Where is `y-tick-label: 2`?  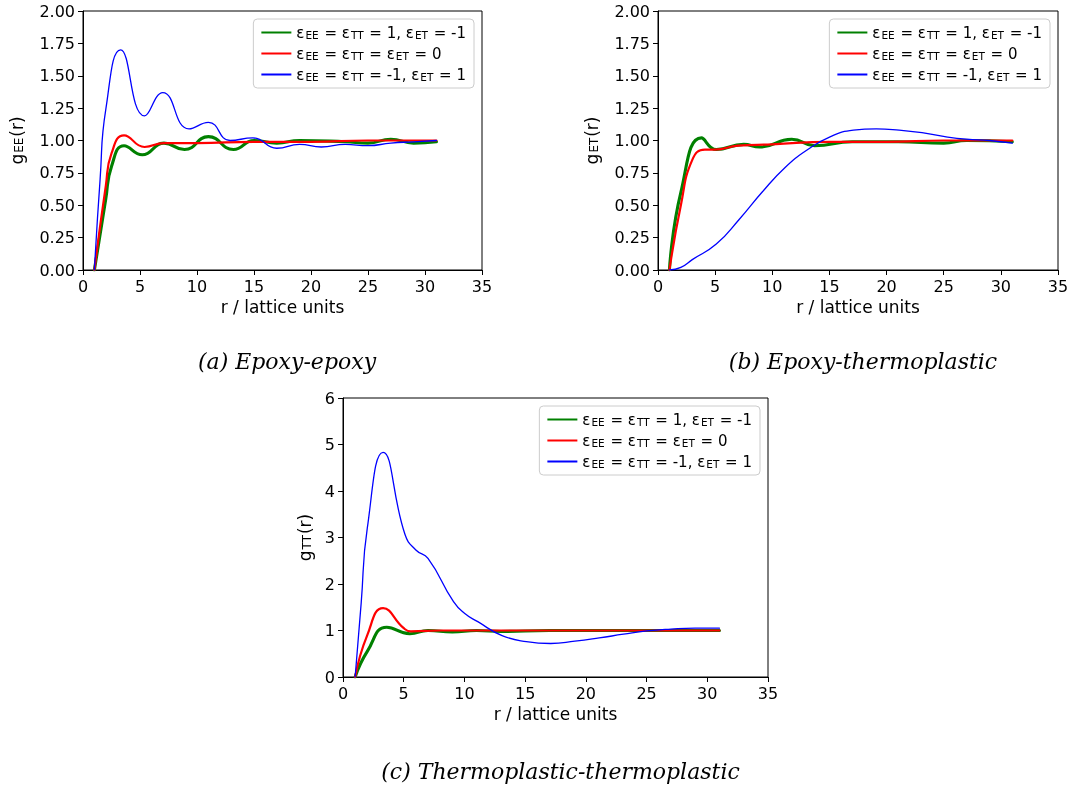
y-tick-label: 2 is located at coordinates (329, 584).